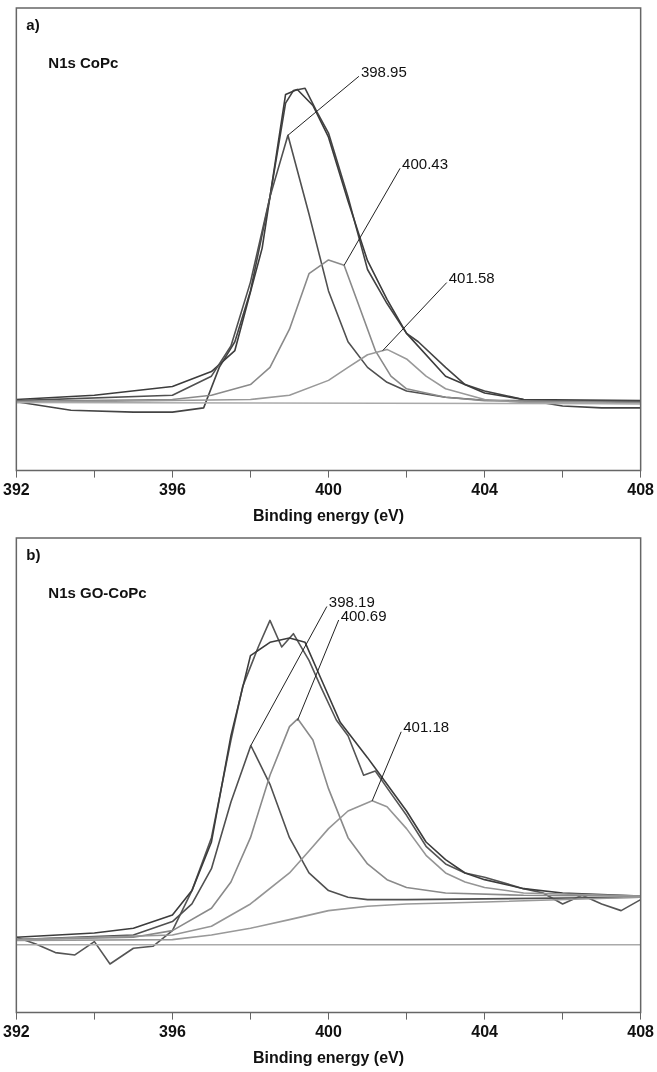 The width and height of the screenshot is (657, 1072). What do you see at coordinates (426, 727) in the screenshot?
I see `annotation: 401.18` at bounding box center [426, 727].